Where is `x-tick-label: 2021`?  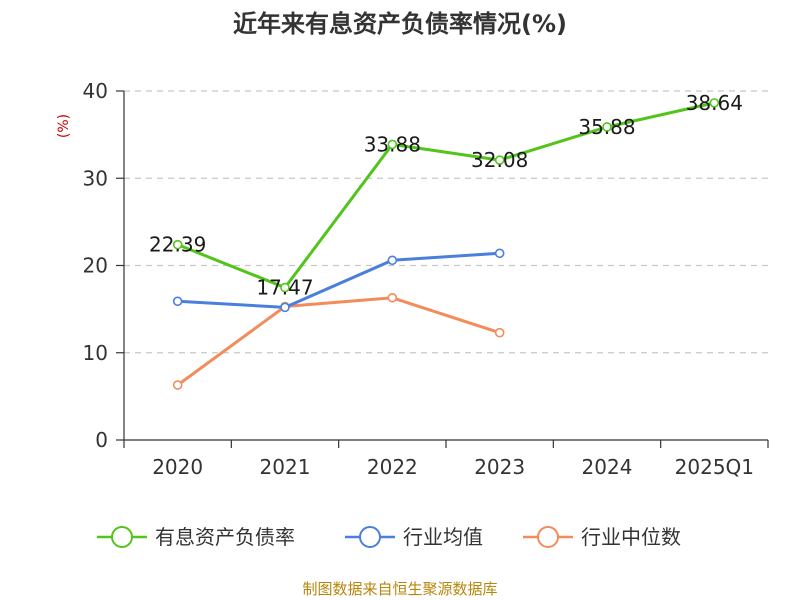 x-tick-label: 2021 is located at coordinates (285, 467).